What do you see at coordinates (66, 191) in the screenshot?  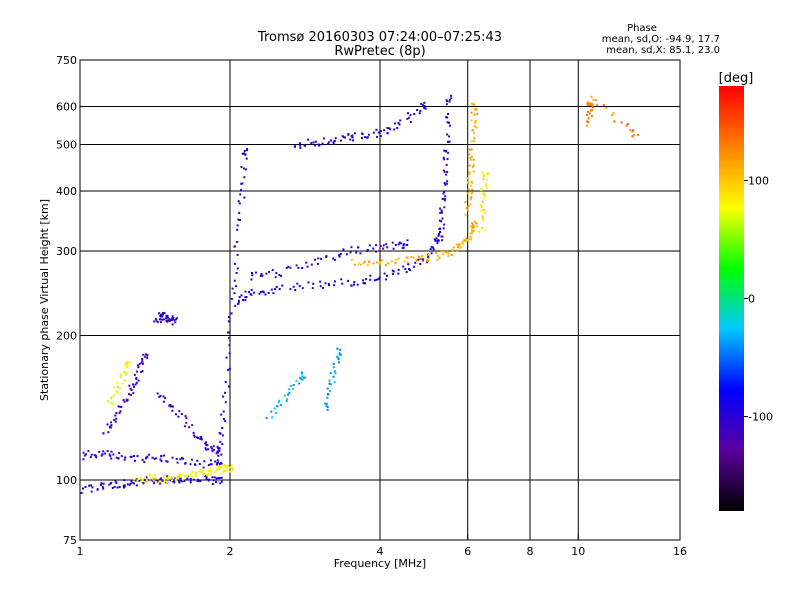 I see `y-tick-label: 400` at bounding box center [66, 191].